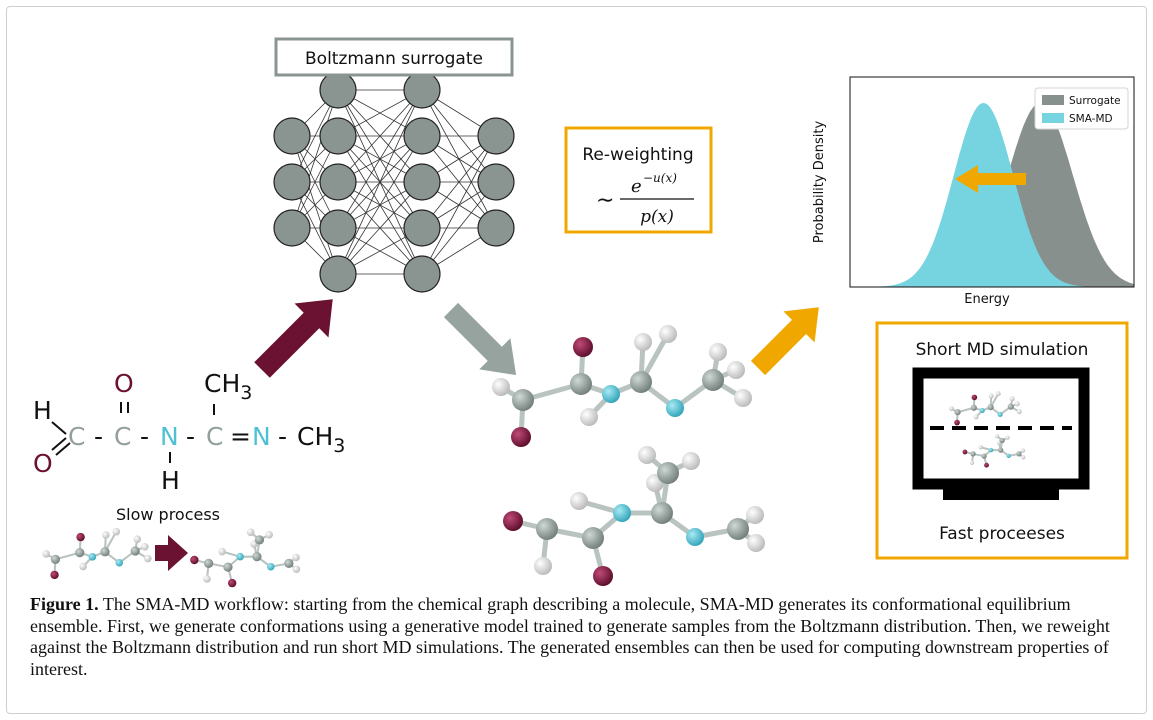  I want to click on legend-swatch-surrogate, so click(1053, 100).